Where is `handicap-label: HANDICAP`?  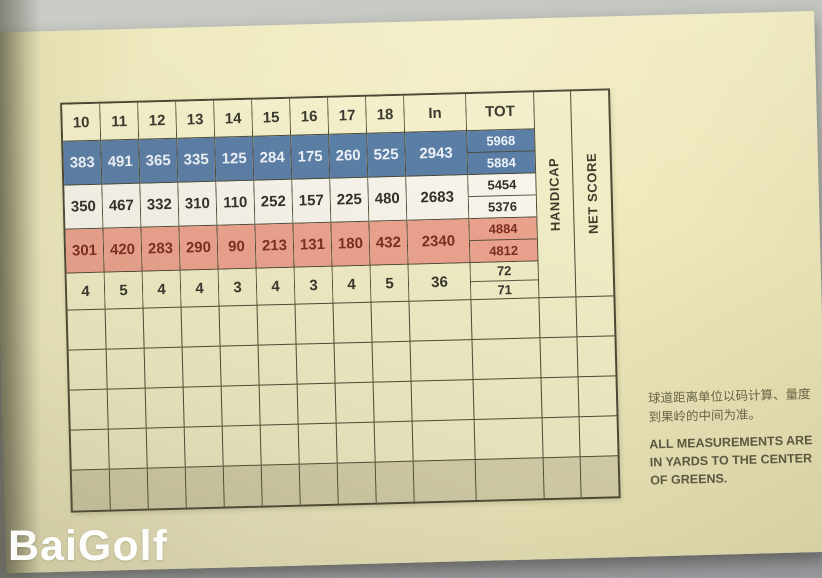
handicap-label: HANDICAP is located at coordinates (555, 194).